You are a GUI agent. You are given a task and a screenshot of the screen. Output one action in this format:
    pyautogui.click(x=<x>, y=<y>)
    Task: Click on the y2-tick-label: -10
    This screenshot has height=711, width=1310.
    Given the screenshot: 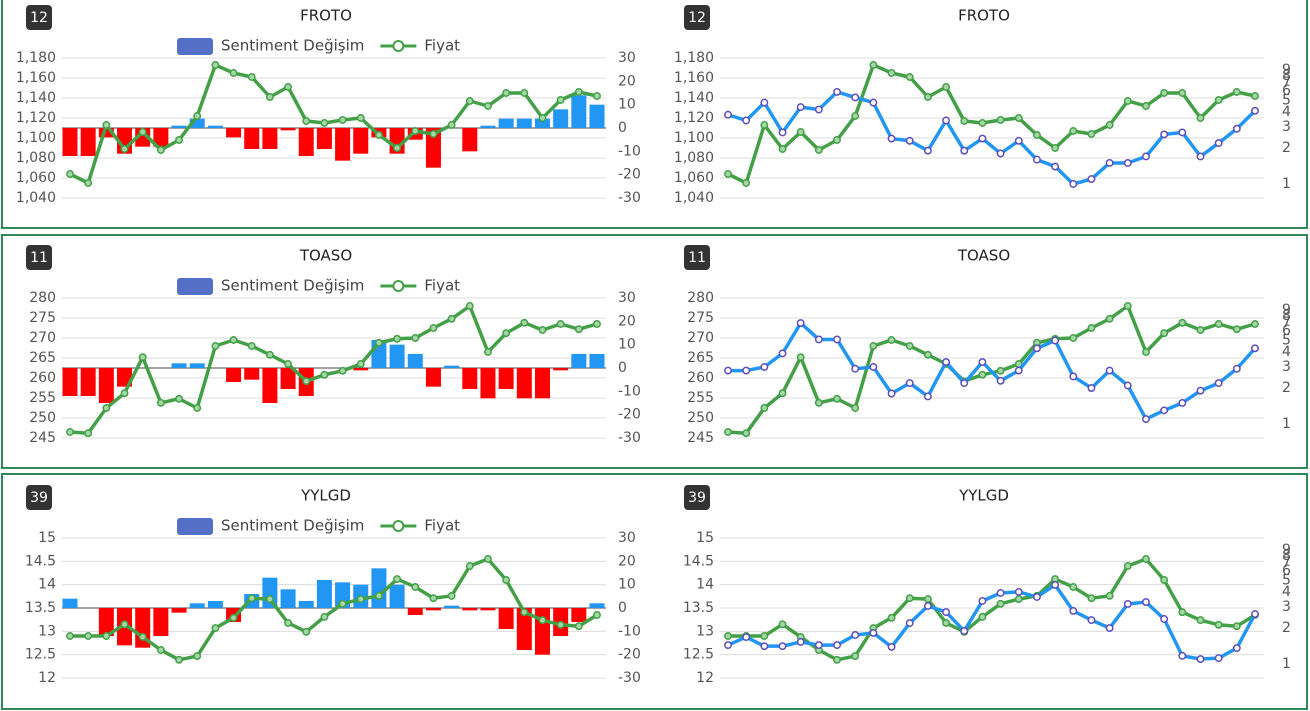 What is the action you would take?
    pyautogui.click(x=629, y=391)
    